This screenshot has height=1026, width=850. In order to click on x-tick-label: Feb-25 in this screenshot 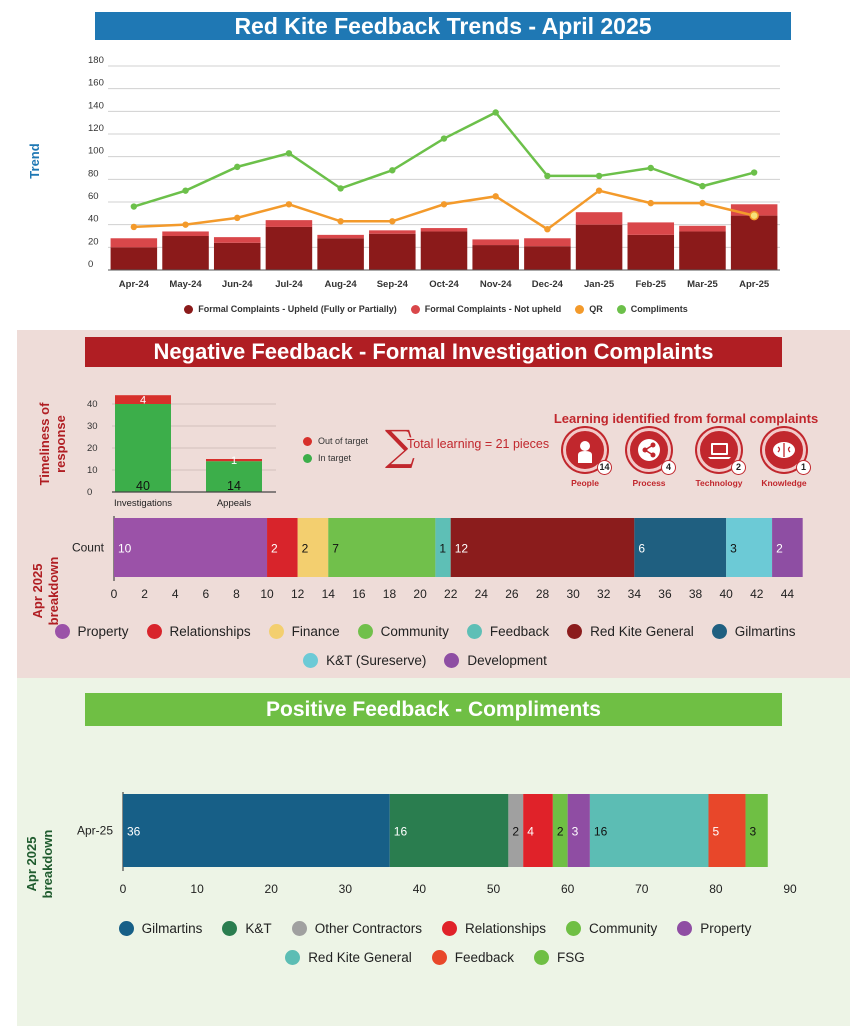, I will do `click(650, 284)`.